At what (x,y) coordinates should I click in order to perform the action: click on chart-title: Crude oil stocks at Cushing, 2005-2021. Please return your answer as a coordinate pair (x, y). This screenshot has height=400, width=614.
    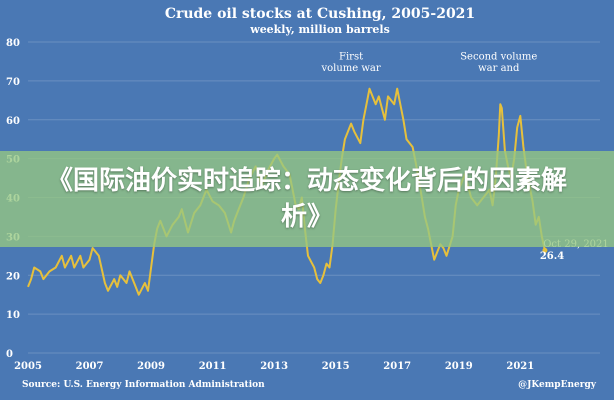
    Looking at the image, I should click on (320, 14).